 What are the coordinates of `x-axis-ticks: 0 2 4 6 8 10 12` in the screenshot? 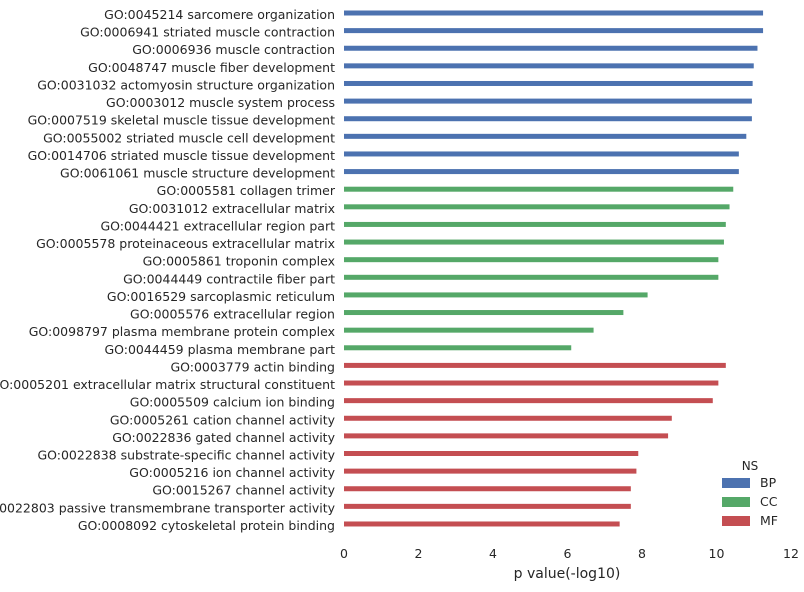 It's located at (569, 553).